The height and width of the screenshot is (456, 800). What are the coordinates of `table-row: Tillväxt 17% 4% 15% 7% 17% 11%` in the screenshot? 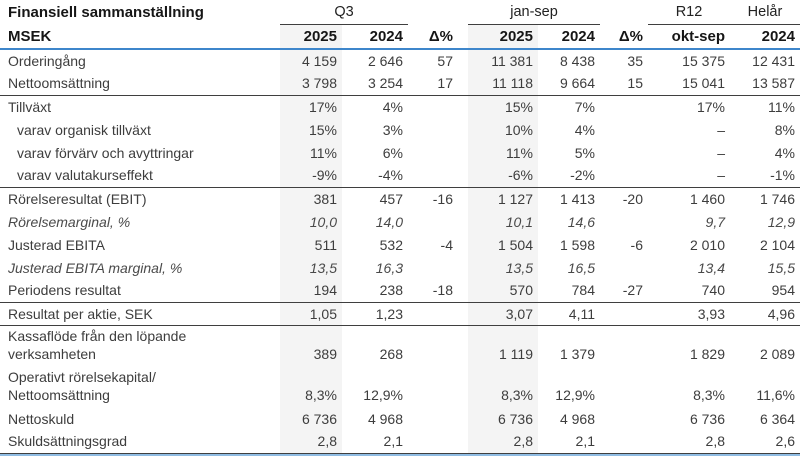 It's located at (400, 106).